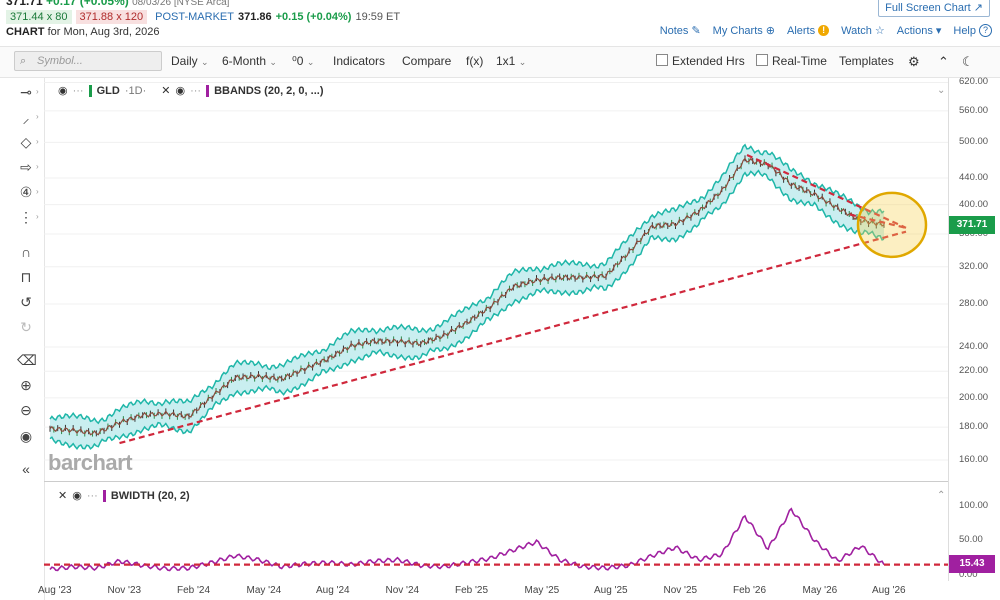  I want to click on caret-down-icon: ▾, so click(938, 31).